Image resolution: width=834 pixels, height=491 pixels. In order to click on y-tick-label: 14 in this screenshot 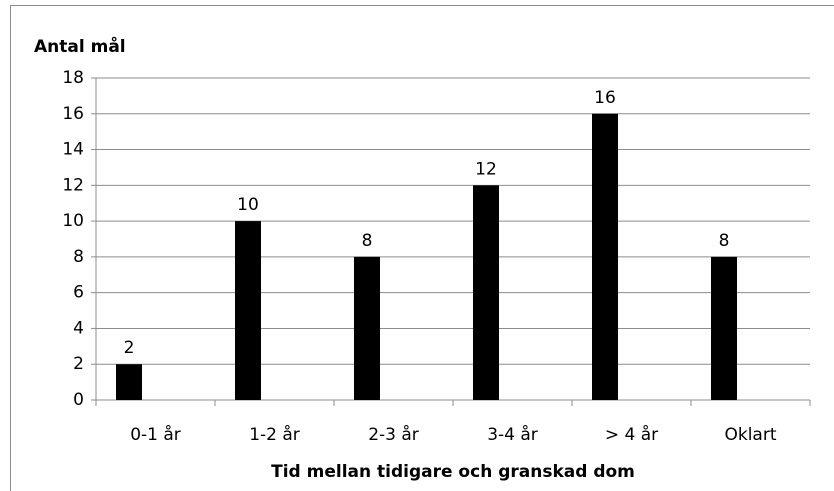, I will do `click(73, 150)`.